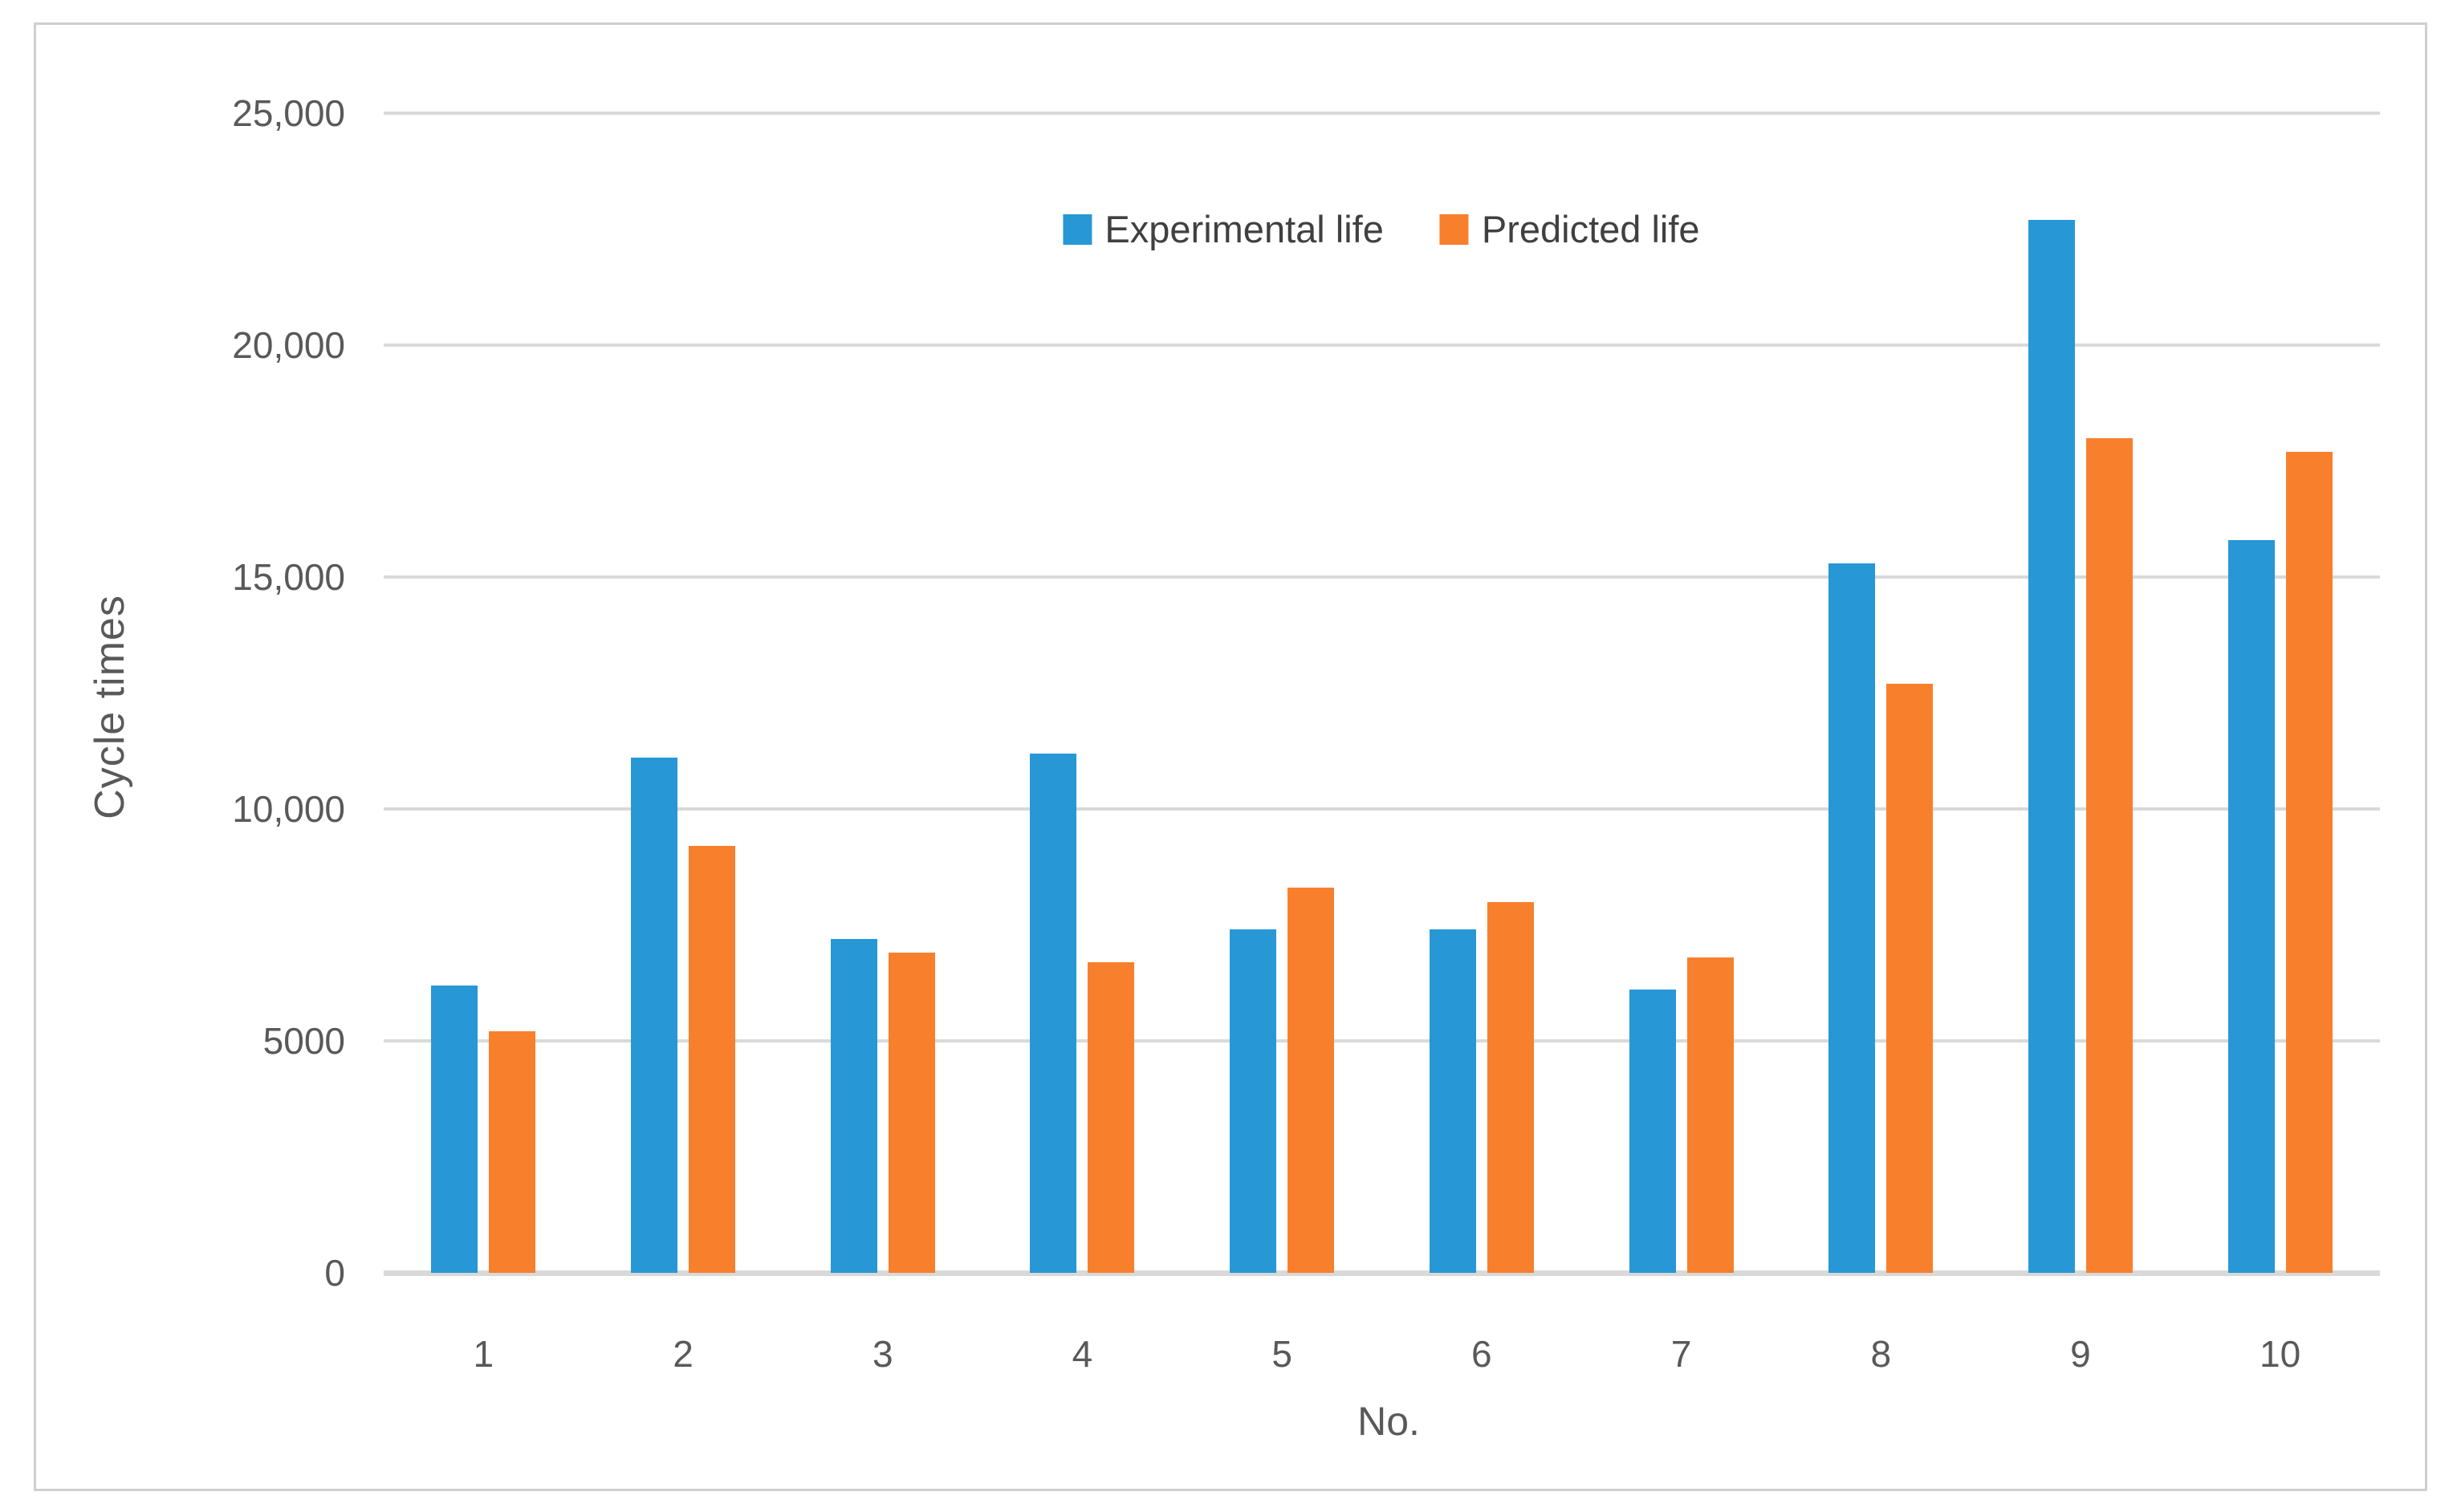  What do you see at coordinates (288, 809) in the screenshot?
I see `y-tick-label: 10,000` at bounding box center [288, 809].